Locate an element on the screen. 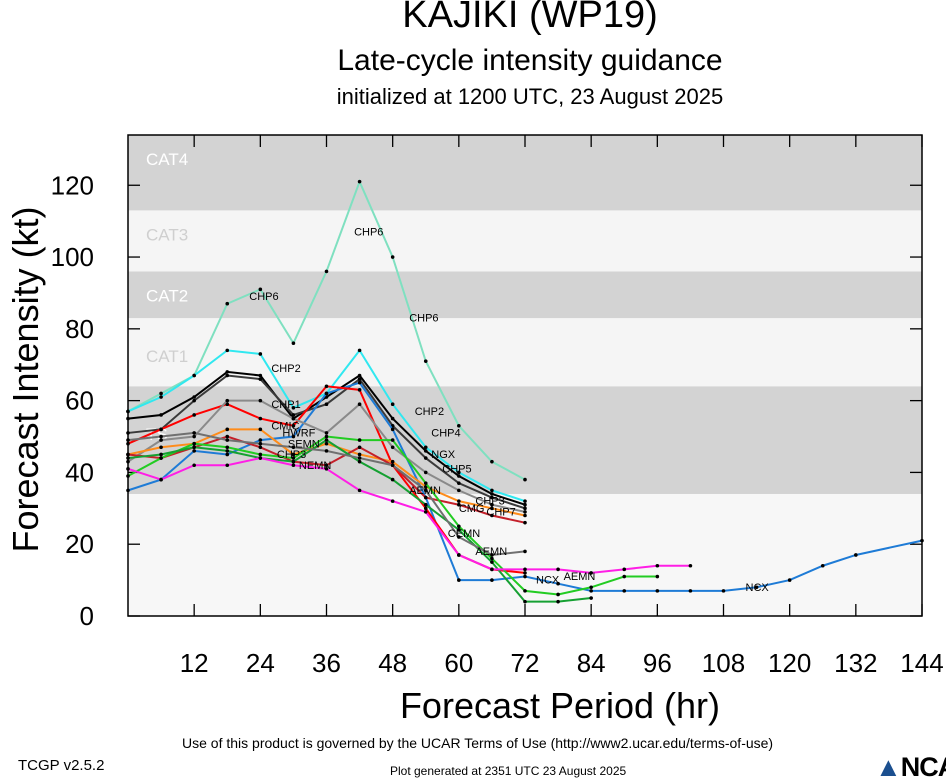 Image resolution: width=946 pixels, height=783 pixels. y-axis-title: Forecast Intensity (kt) is located at coordinates (25, 379).